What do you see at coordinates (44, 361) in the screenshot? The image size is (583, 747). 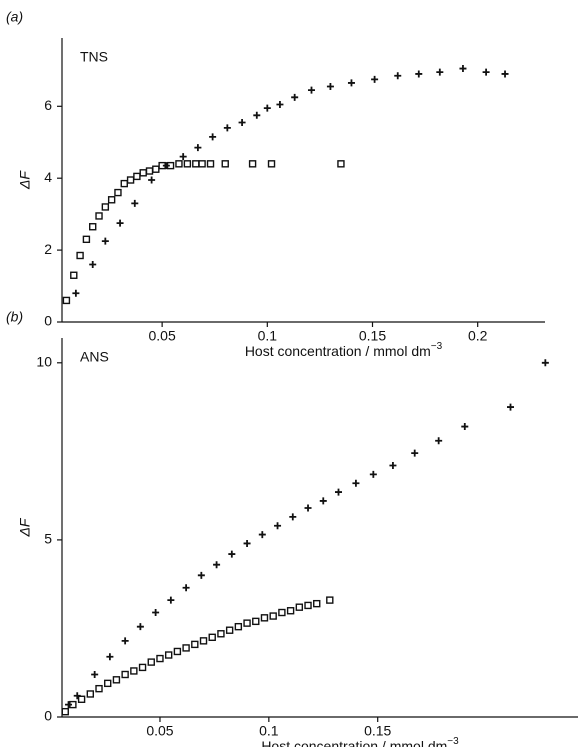 I see `y-tick-label: 10` at bounding box center [44, 361].